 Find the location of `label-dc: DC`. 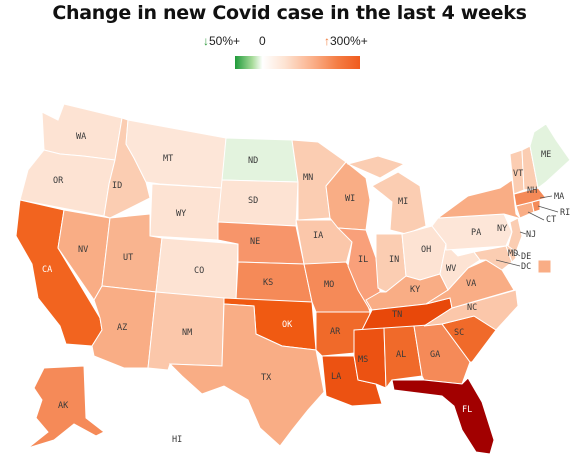

label-dc: DC is located at coordinates (526, 267).